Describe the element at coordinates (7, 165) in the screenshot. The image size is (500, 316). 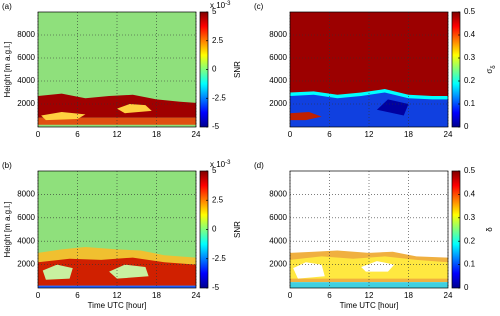
I see `panel-label: (b)` at that location.